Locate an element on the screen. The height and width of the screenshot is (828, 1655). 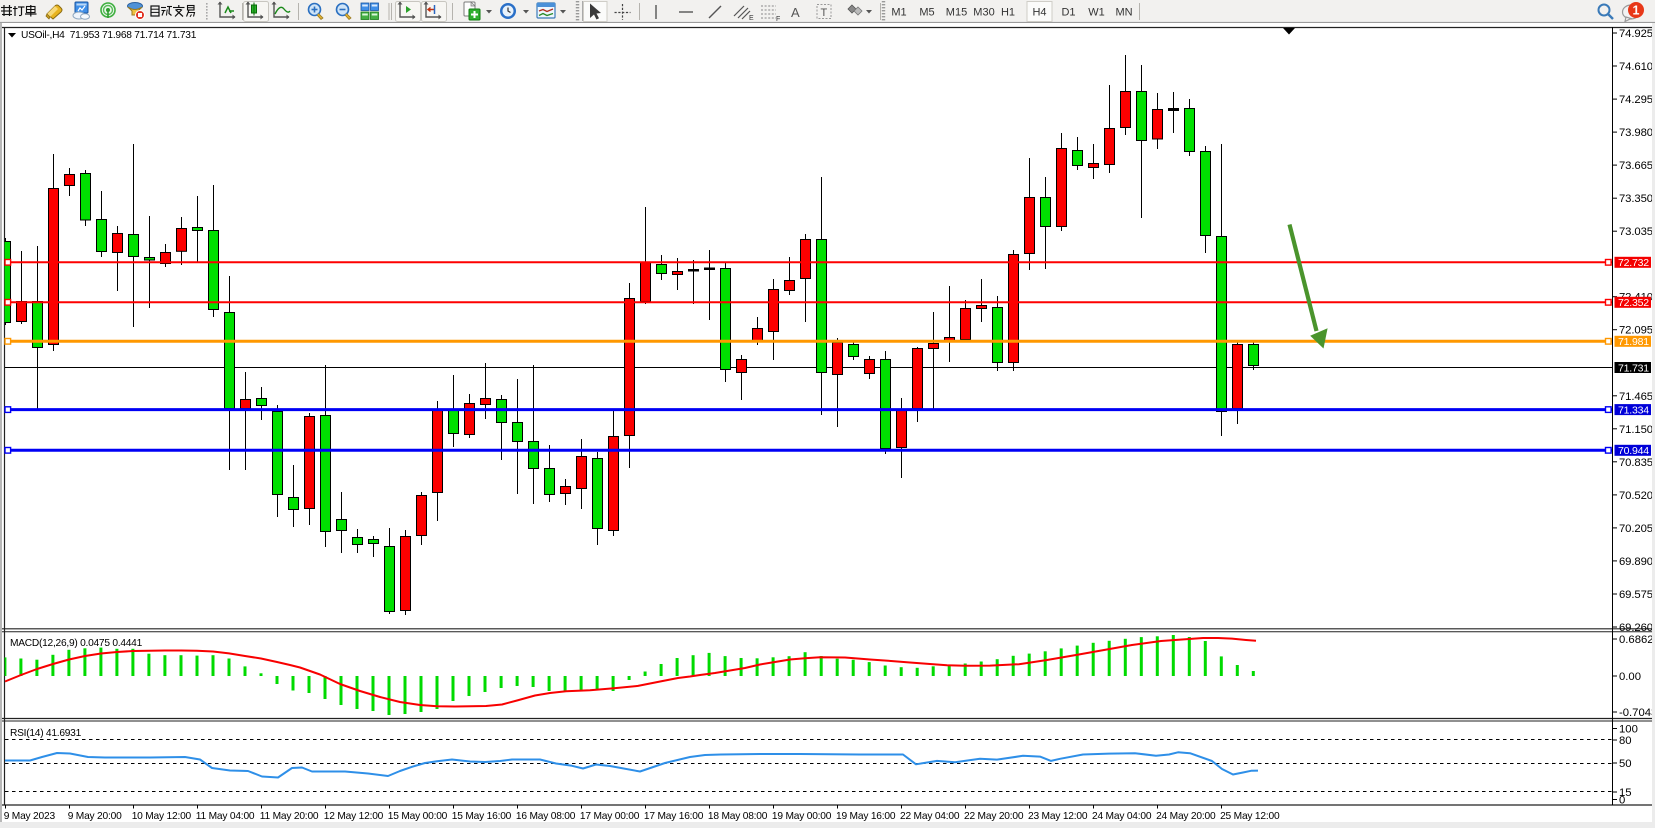
svg-text: 73.035 is located at coordinates (1636, 232).